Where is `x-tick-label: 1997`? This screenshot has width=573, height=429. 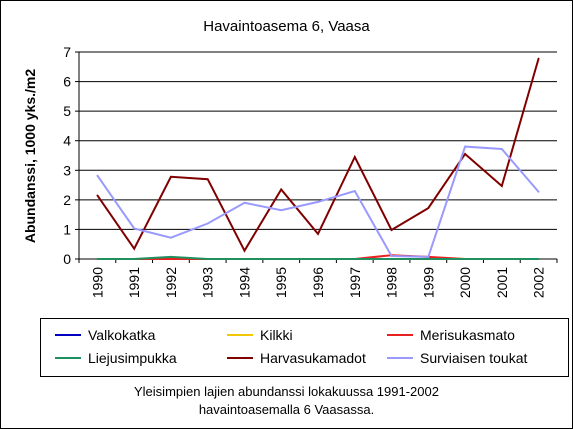 x-tick-label: 1997 is located at coordinates (355, 282).